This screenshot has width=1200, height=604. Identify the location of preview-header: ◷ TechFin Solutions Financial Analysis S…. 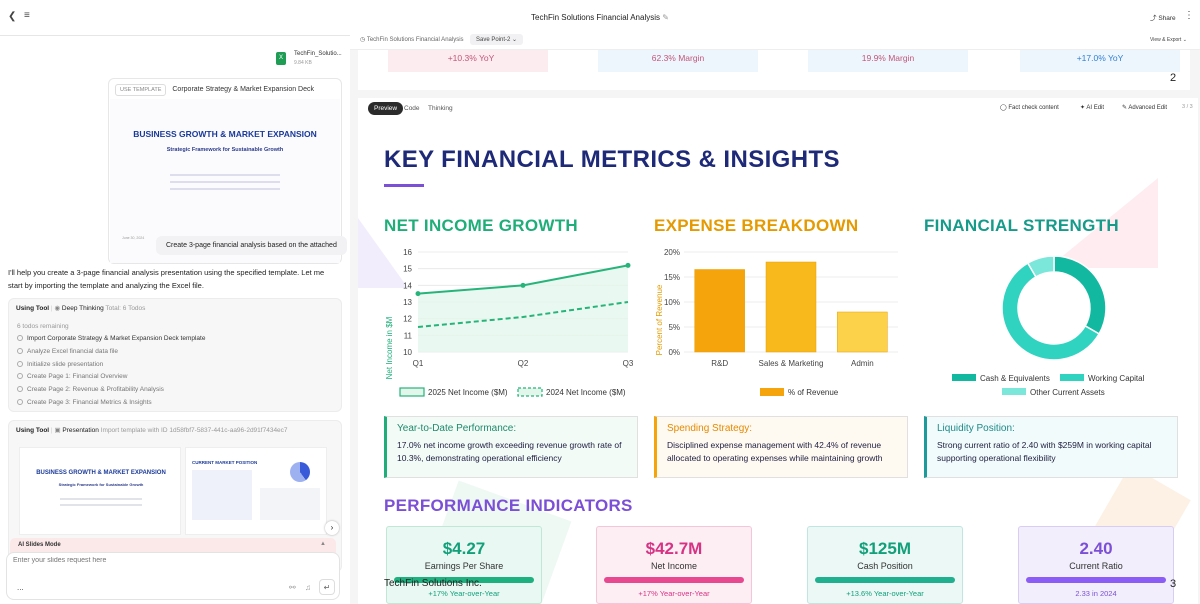
(775, 40).